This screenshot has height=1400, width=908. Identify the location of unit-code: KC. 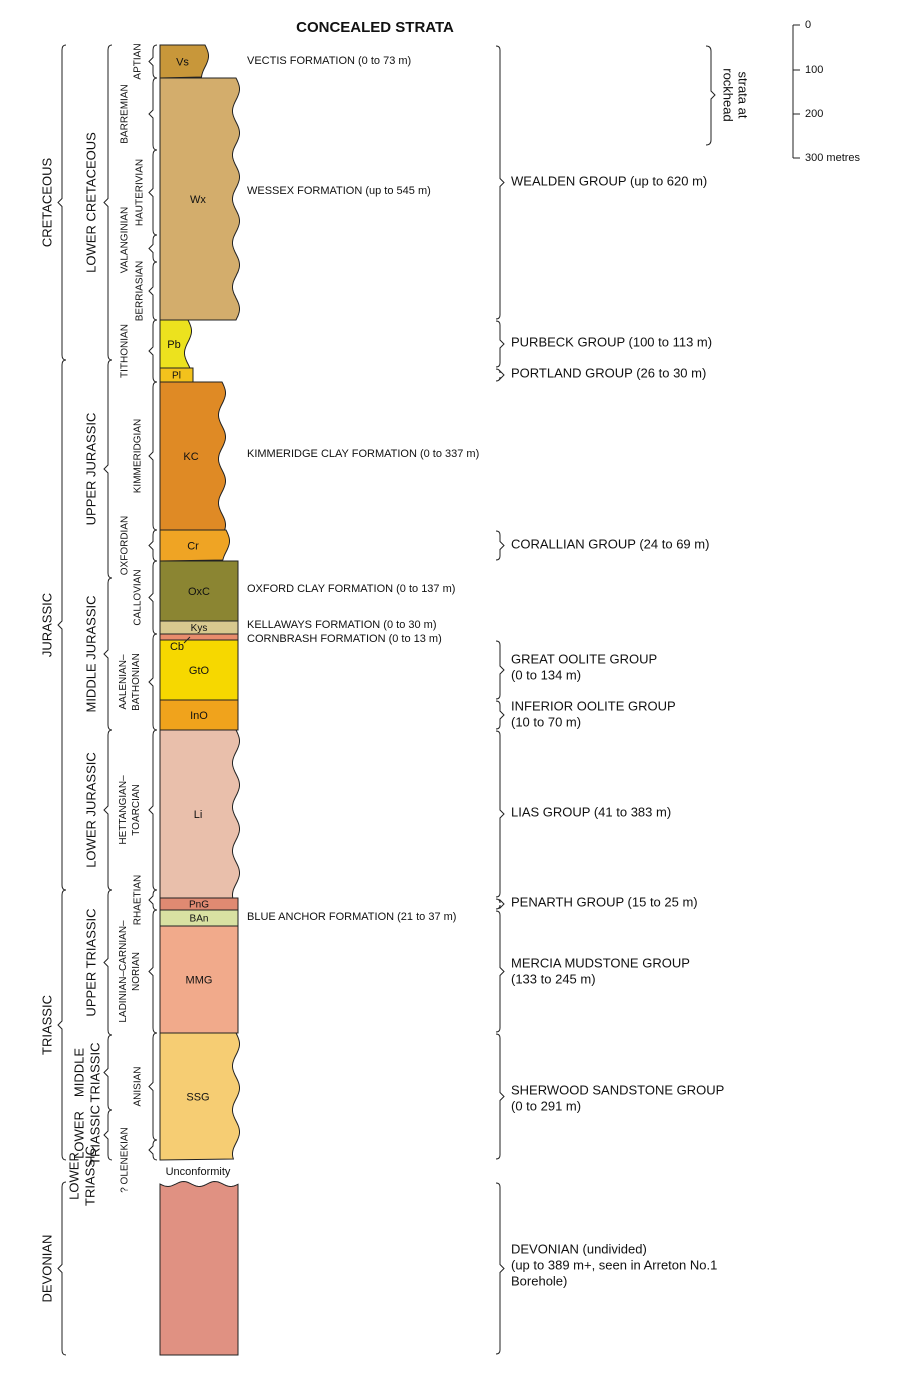
(190, 457).